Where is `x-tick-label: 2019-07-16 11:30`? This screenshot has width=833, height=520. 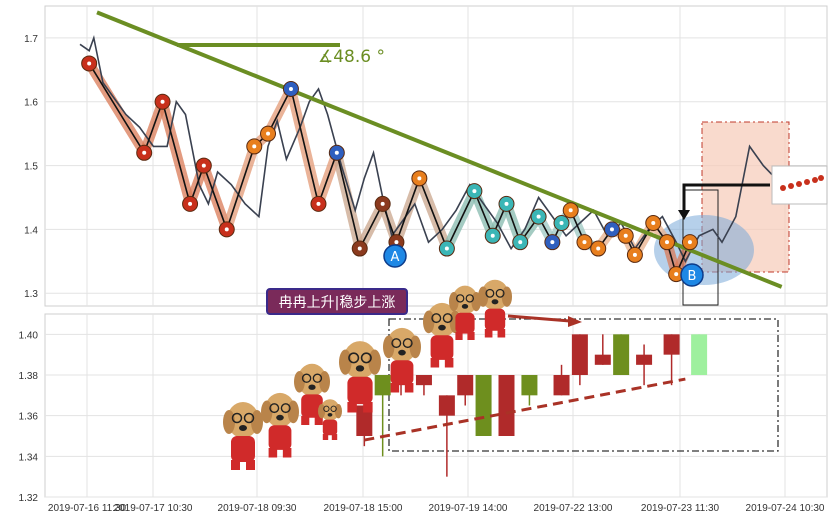 x-tick-label: 2019-07-16 11:30 is located at coordinates (87, 508).